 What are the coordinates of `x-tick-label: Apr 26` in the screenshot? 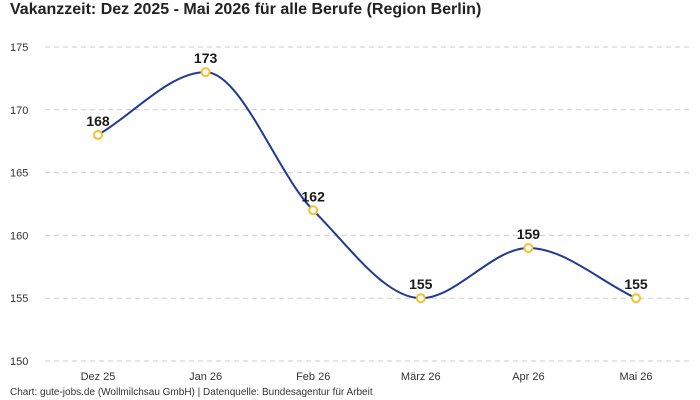 It's located at (528, 377).